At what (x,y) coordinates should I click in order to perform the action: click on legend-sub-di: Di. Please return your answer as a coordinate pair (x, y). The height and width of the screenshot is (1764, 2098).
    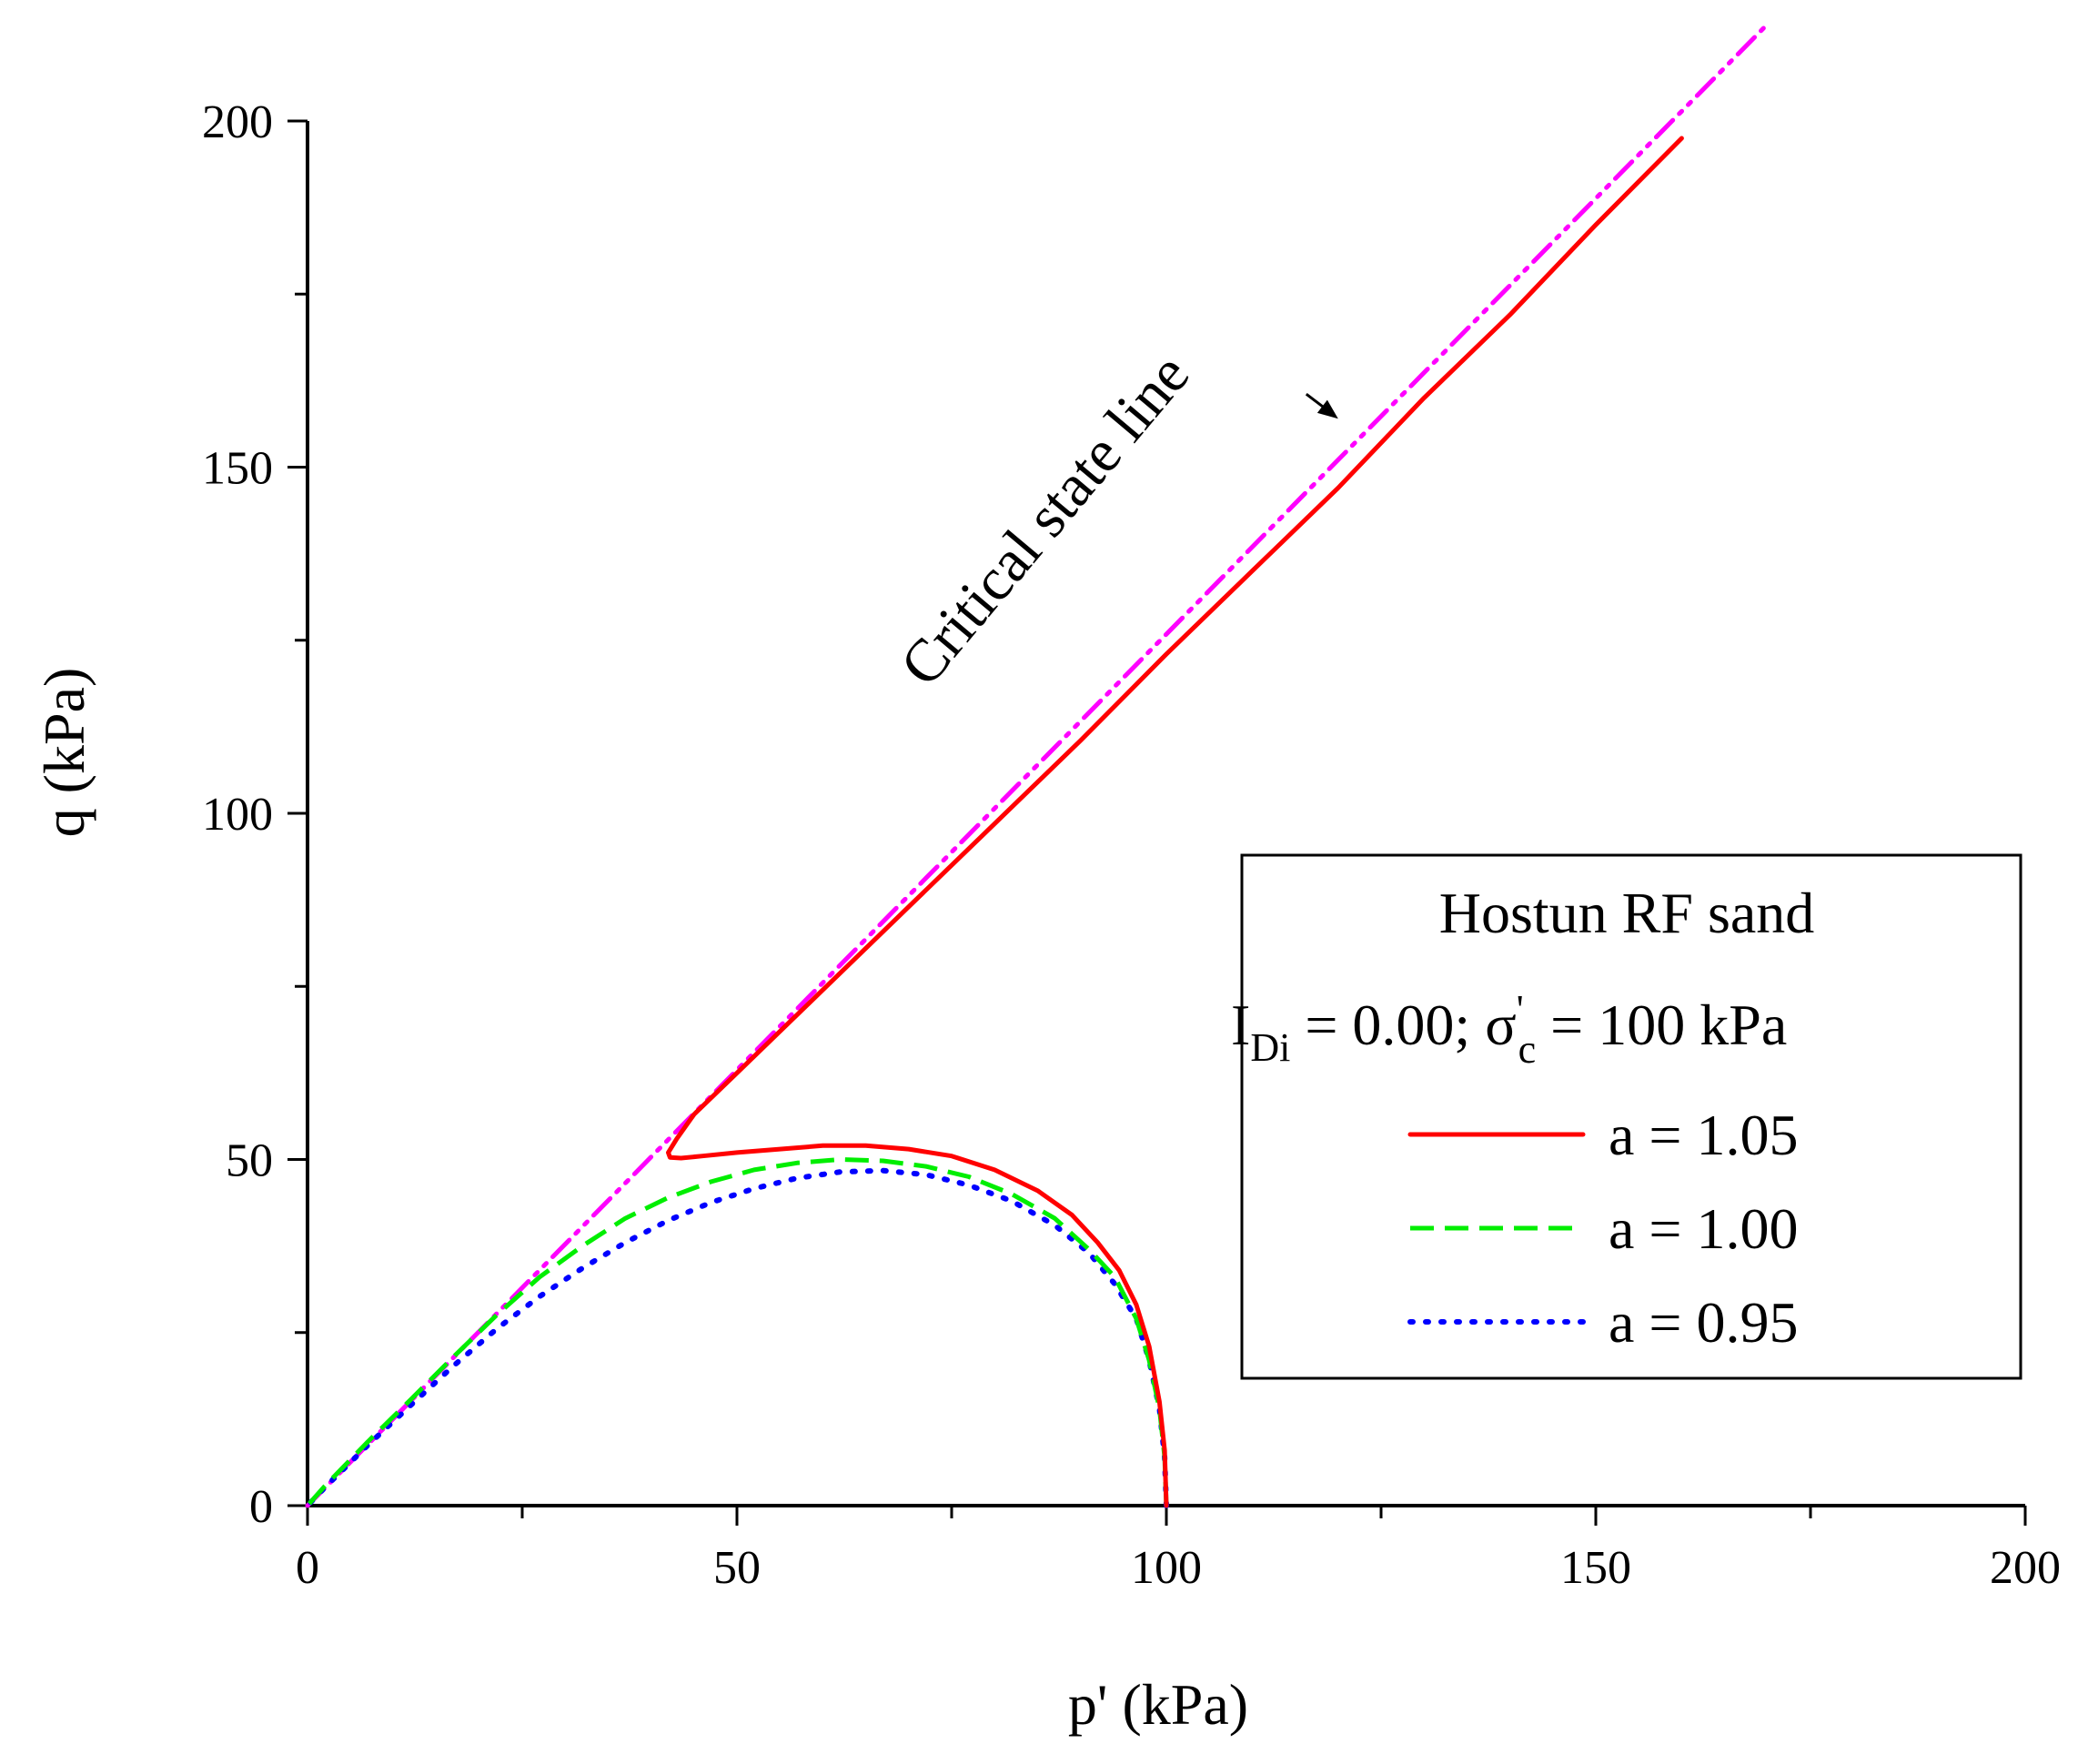
    Looking at the image, I should click on (1270, 1047).